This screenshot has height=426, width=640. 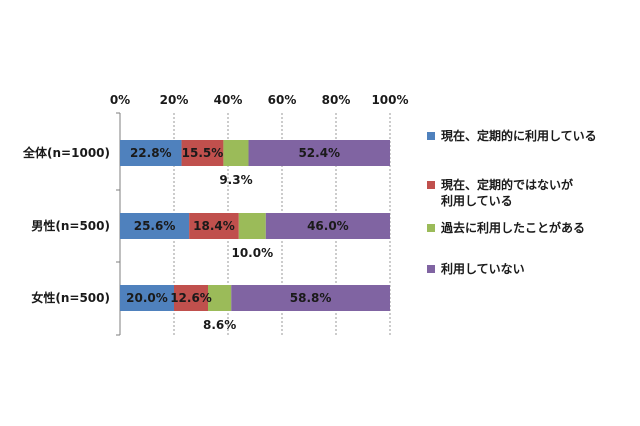 What do you see at coordinates (389, 100) in the screenshot?
I see `x-tick-label-5: 100%` at bounding box center [389, 100].